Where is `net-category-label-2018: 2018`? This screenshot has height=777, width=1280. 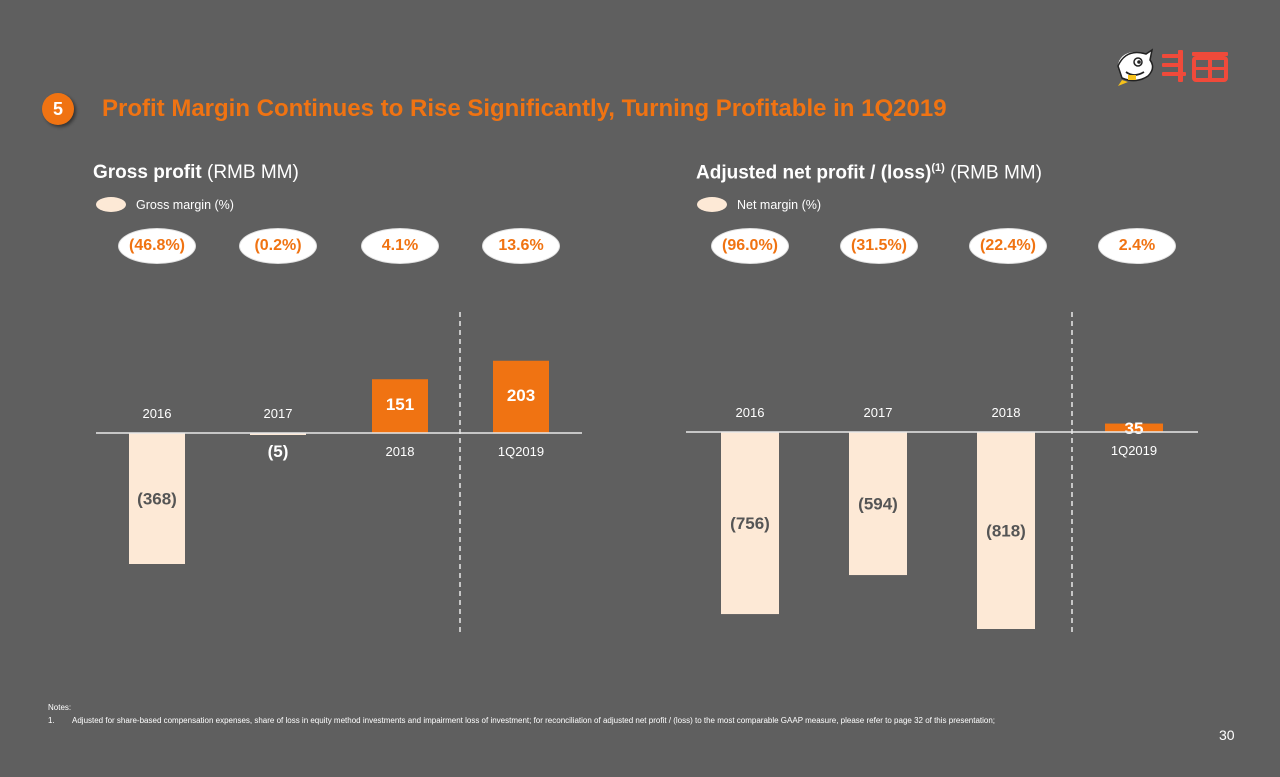
net-category-label-2018: 2018 is located at coordinates (1006, 412).